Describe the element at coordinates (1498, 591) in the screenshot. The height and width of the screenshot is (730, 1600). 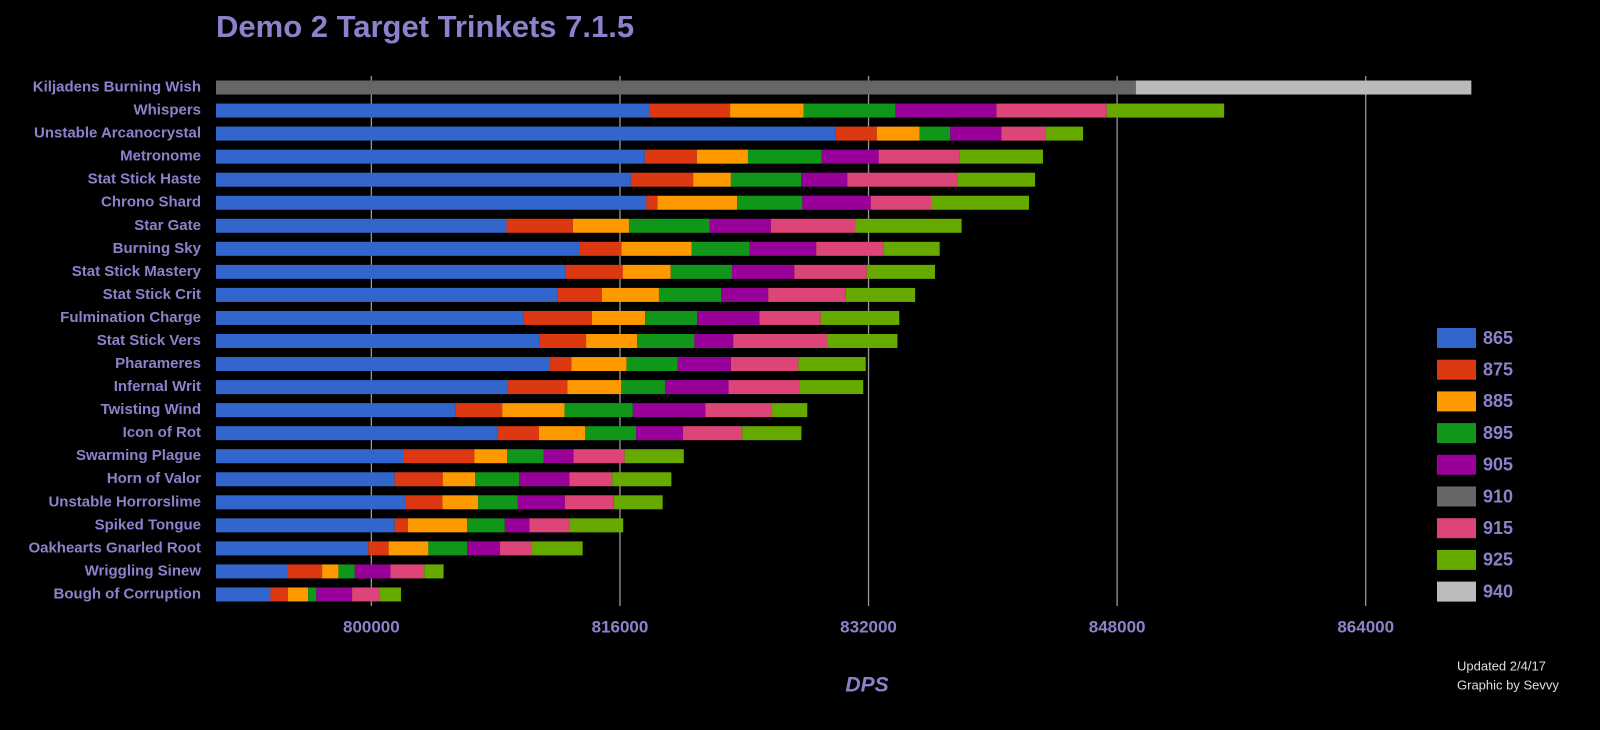
I see `legend-label: 940` at that location.